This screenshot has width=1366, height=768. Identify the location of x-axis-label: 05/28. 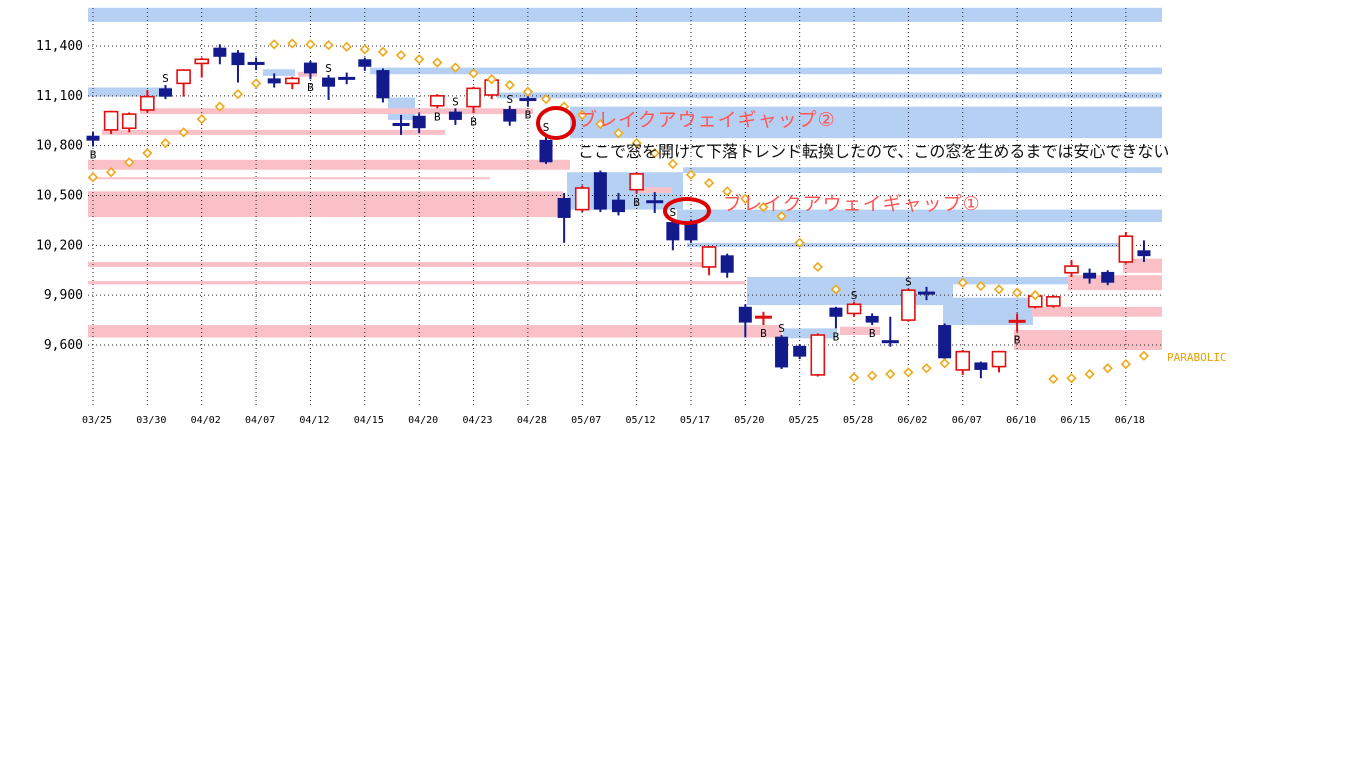
(858, 420).